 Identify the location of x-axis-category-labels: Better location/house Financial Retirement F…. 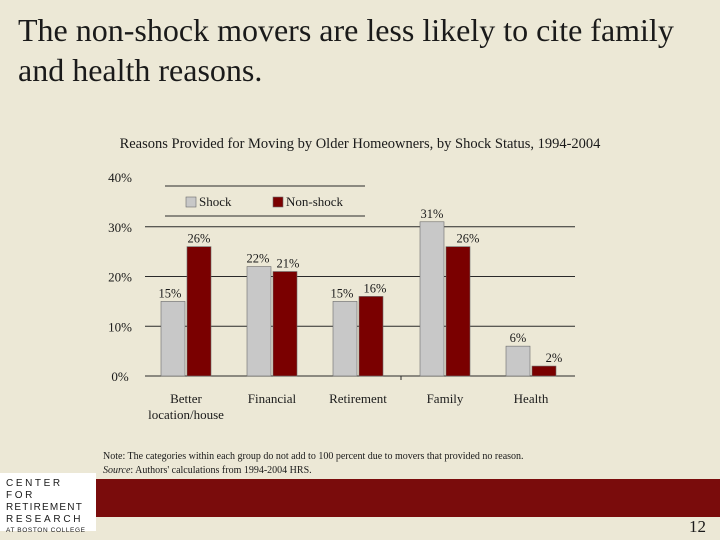
(348, 406).